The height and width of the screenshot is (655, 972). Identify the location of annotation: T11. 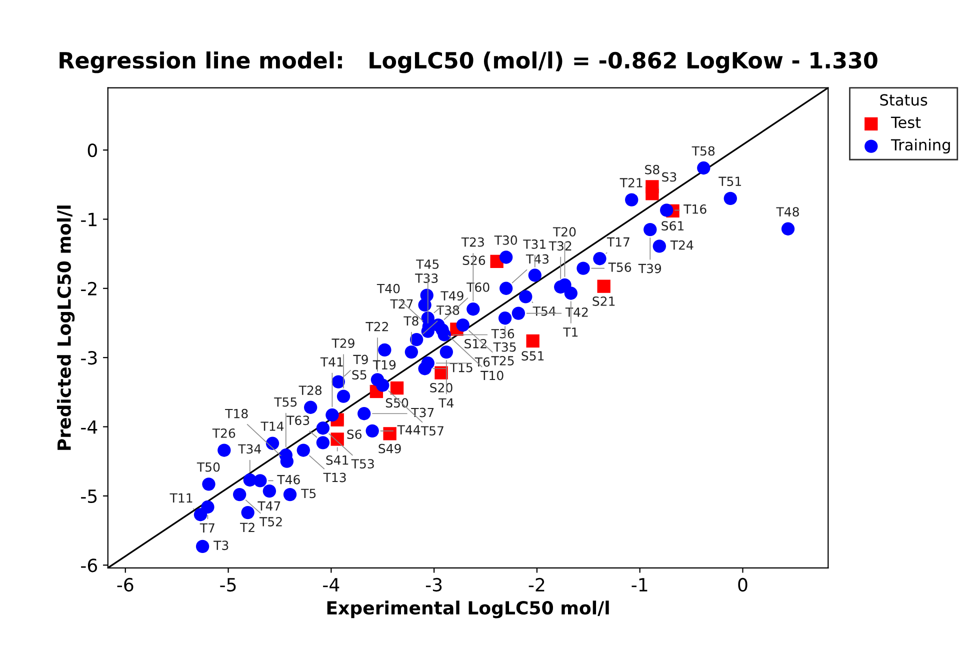
(181, 498).